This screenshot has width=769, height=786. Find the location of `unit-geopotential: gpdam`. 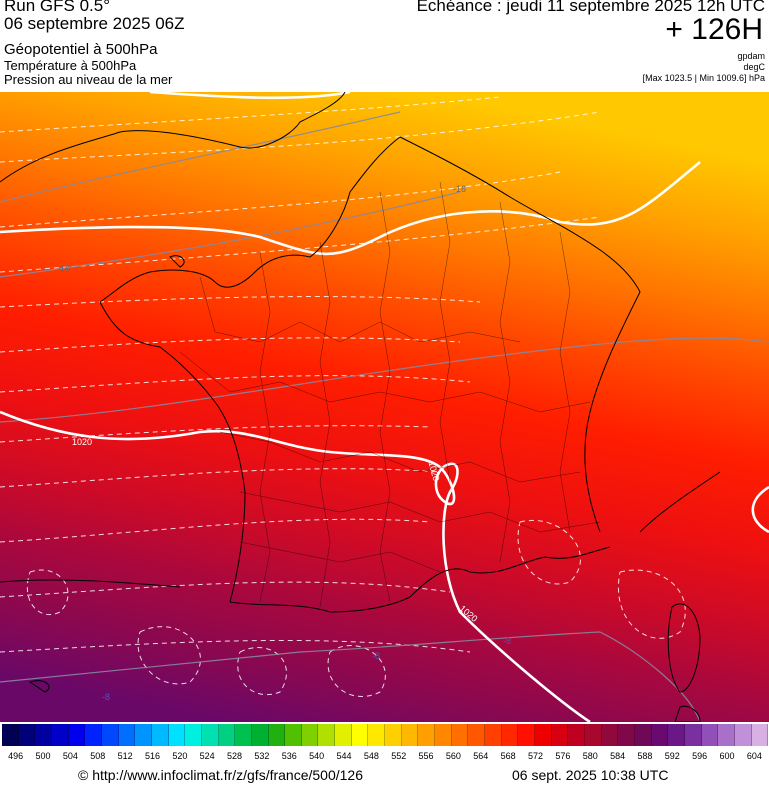

unit-geopotential: gpdam is located at coordinates (751, 56).